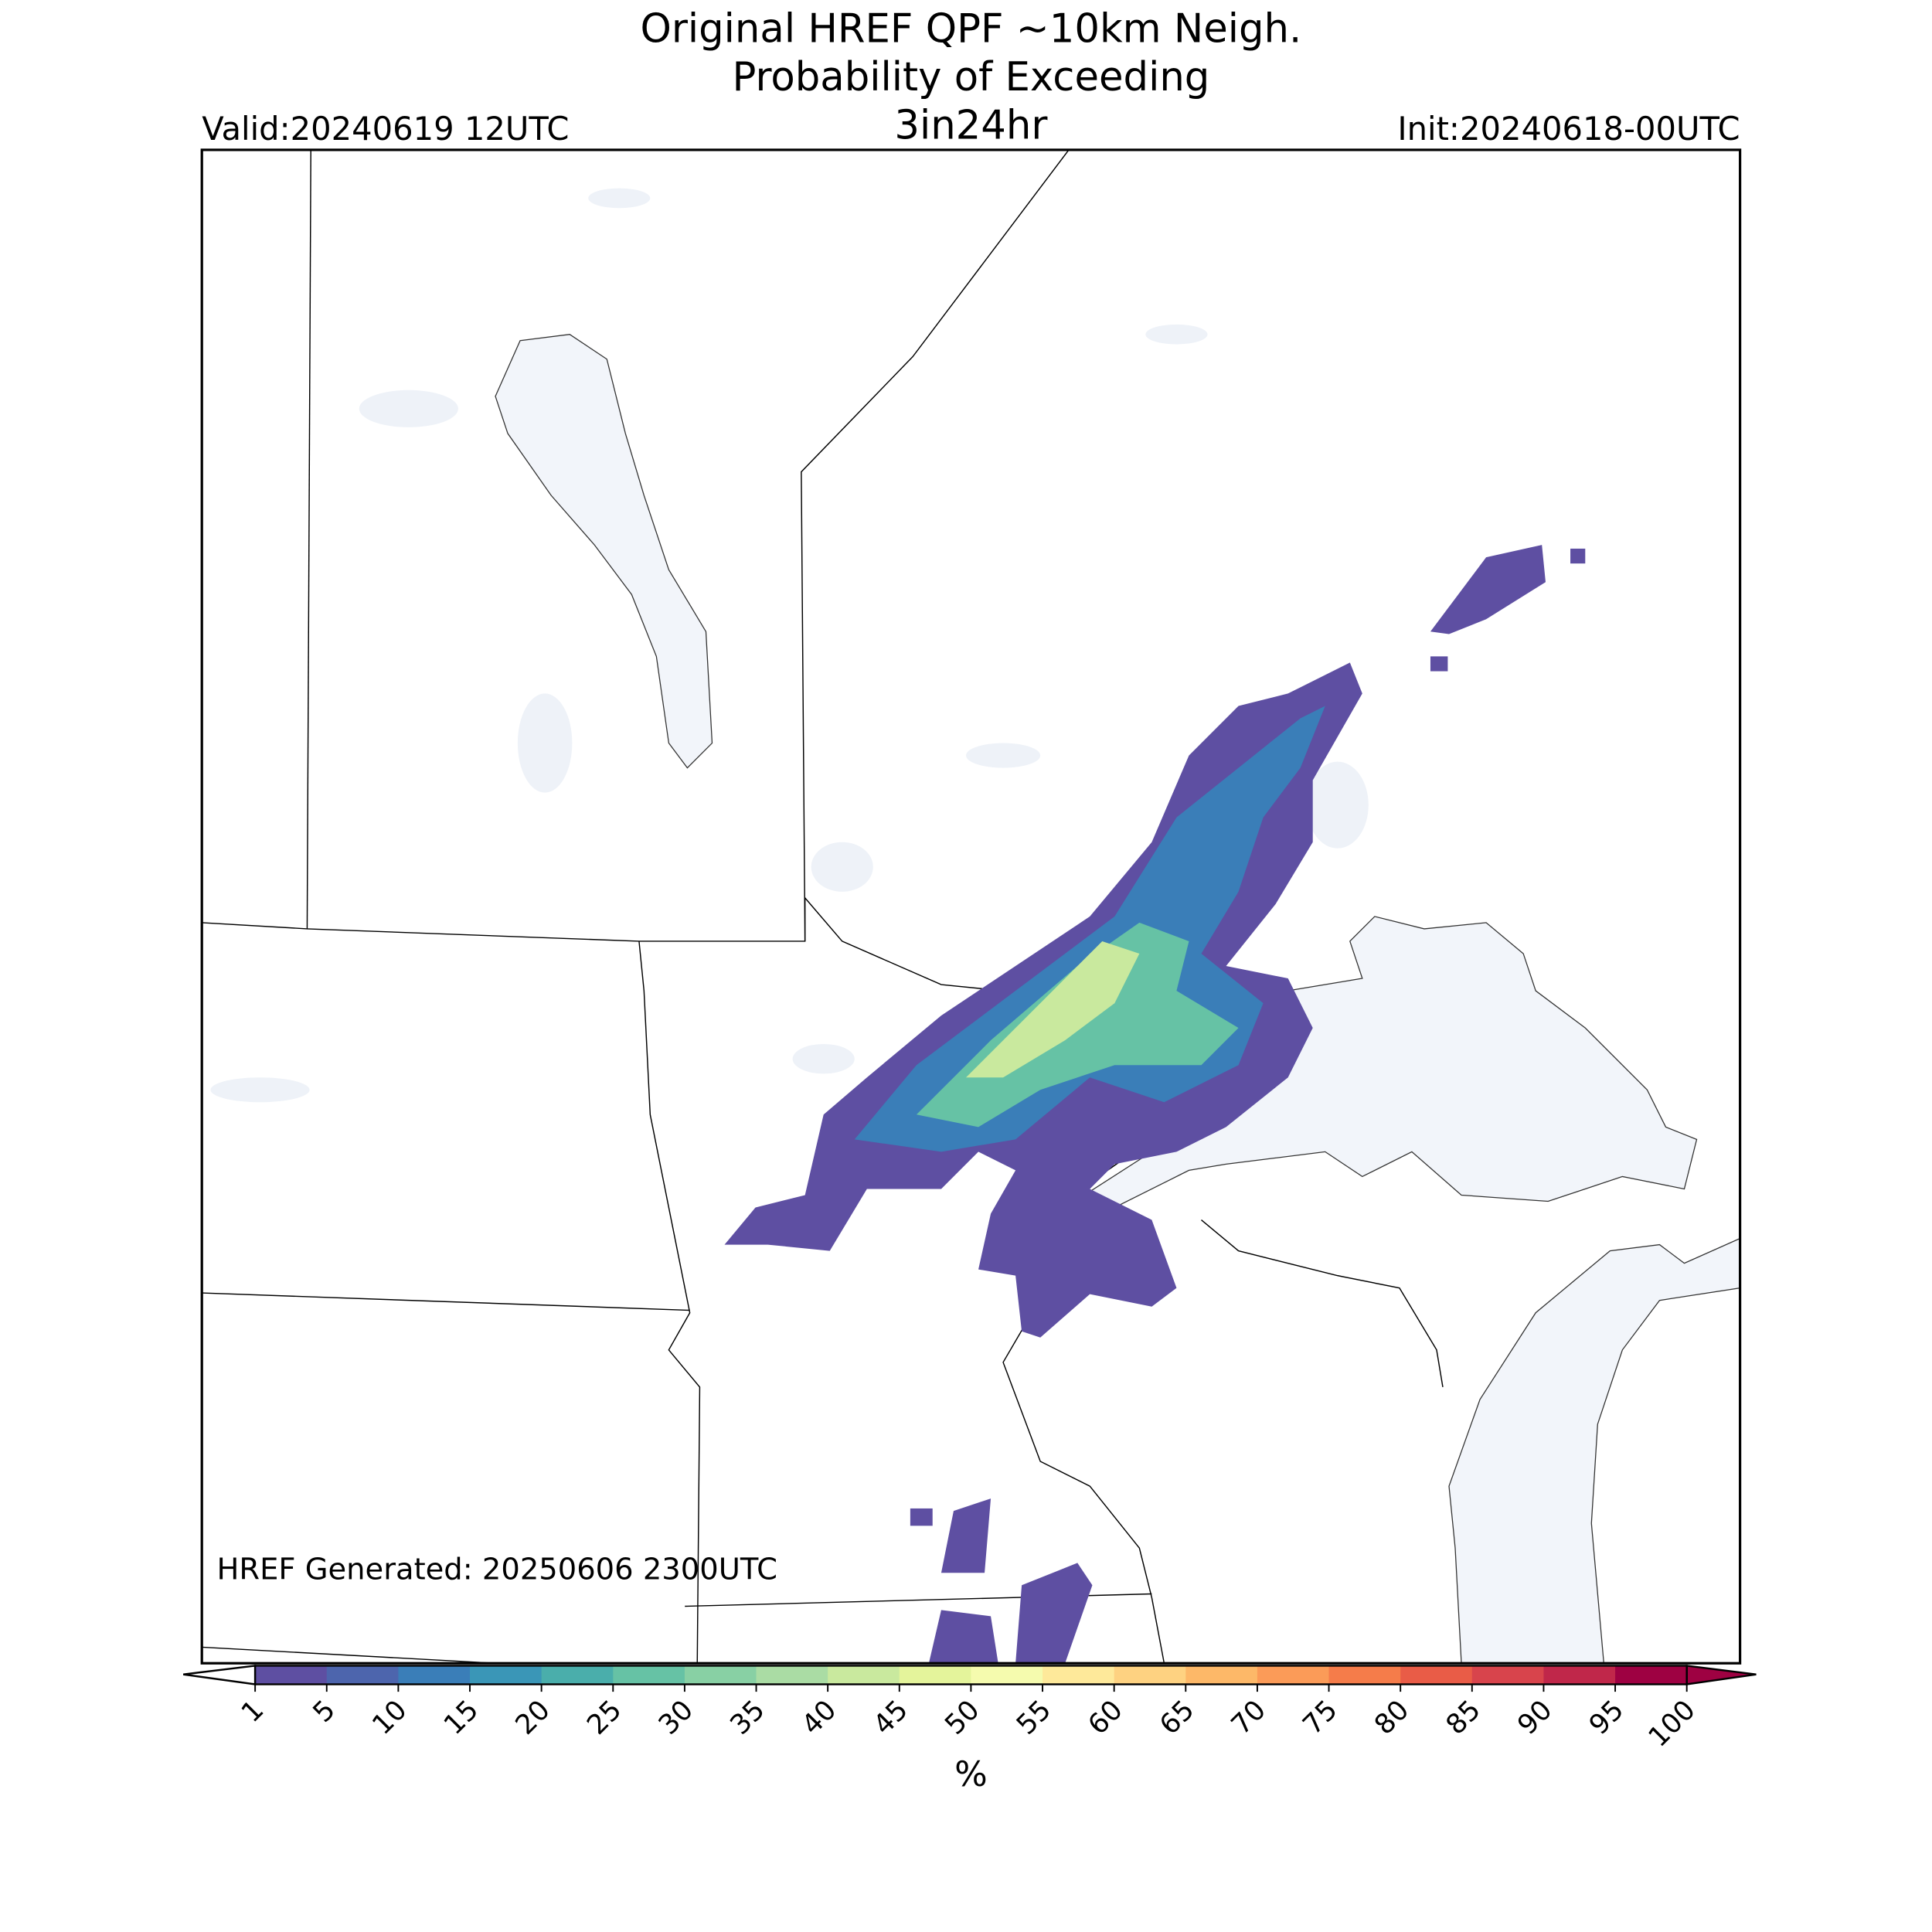 This screenshot has width=1932, height=1932. Describe the element at coordinates (971, 77) in the screenshot. I see `title-line: Probability of Exceeding` at that location.